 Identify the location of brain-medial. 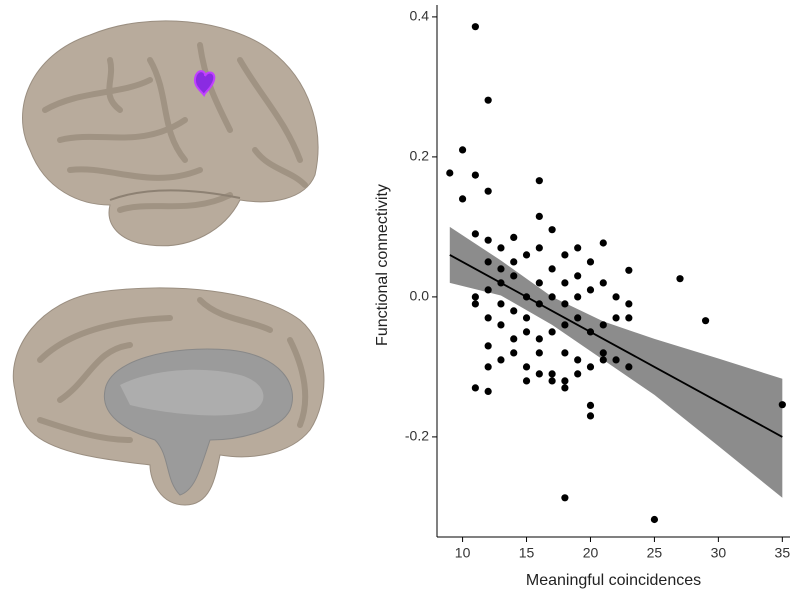
(168, 396).